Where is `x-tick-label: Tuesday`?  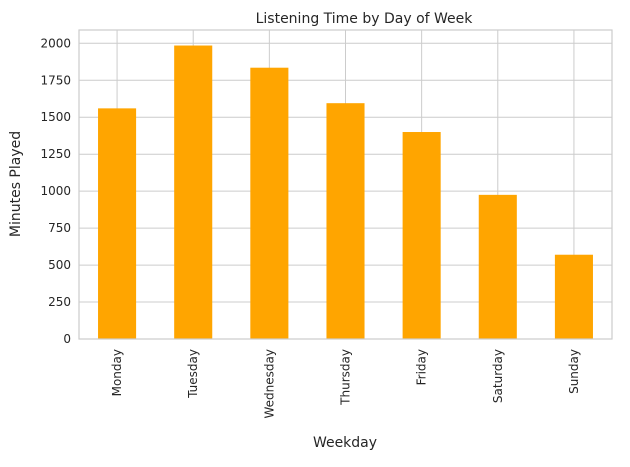
x-tick-label: Tuesday is located at coordinates (193, 374).